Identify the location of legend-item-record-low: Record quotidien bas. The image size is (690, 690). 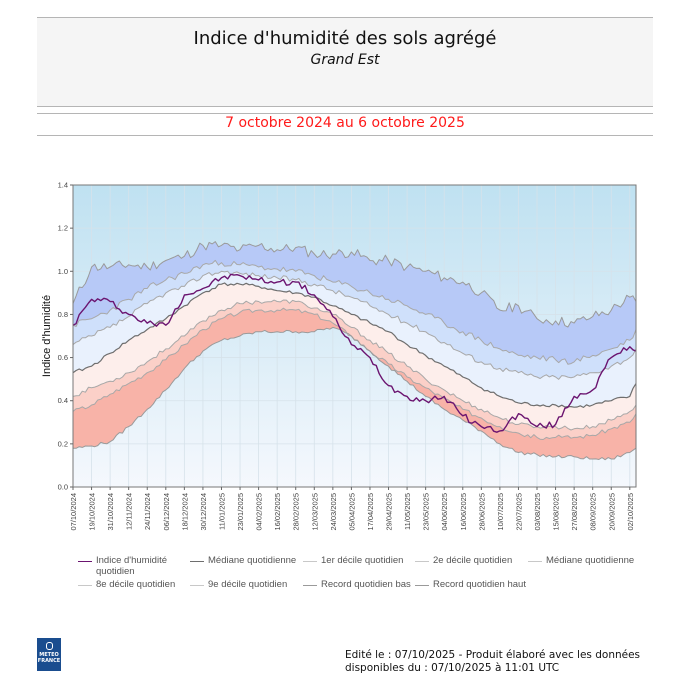
(359, 584).